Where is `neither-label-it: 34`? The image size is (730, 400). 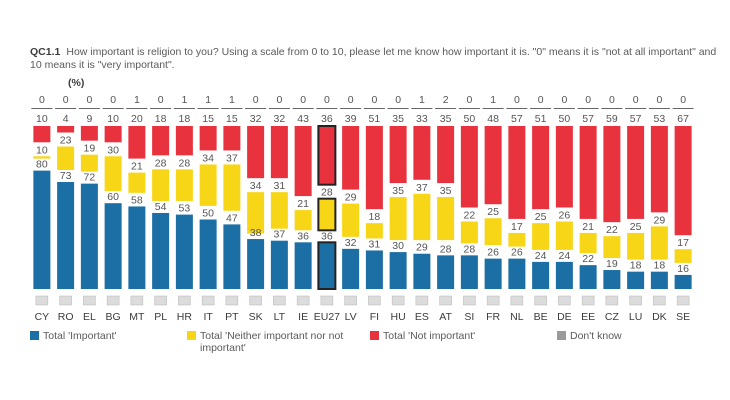 neither-label-it: 34 is located at coordinates (208, 158).